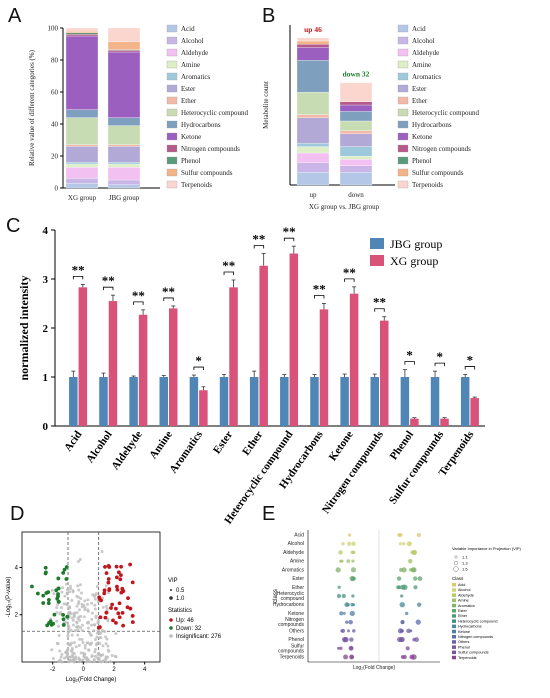  Describe the element at coordinates (171, 628) in the screenshot. I see `legend-stat-marker` at that location.